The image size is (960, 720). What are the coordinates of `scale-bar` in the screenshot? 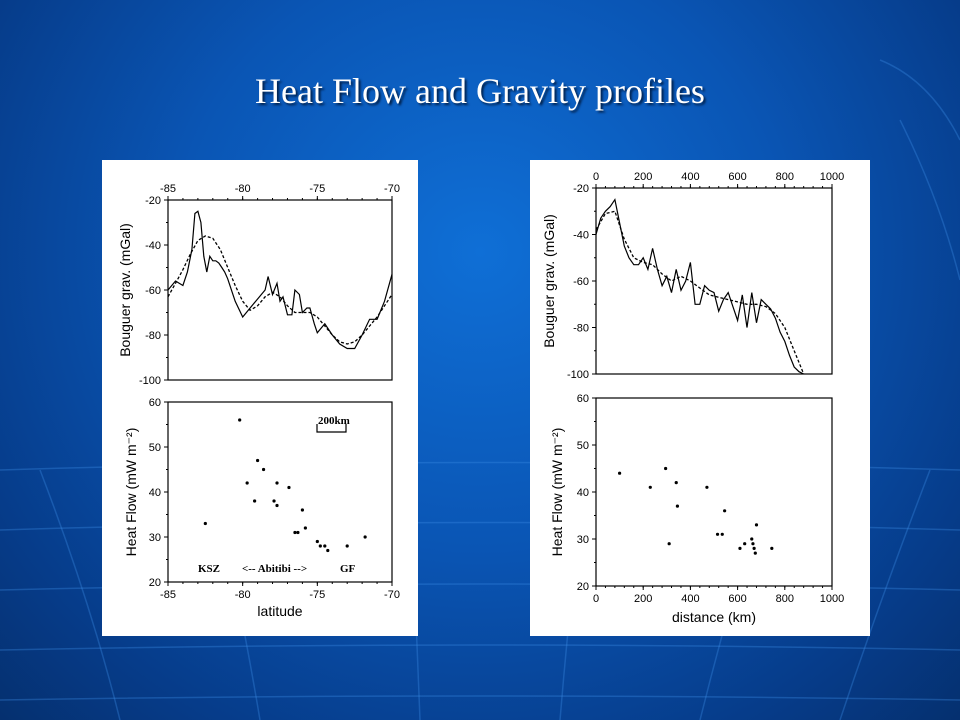 It's located at (331, 428).